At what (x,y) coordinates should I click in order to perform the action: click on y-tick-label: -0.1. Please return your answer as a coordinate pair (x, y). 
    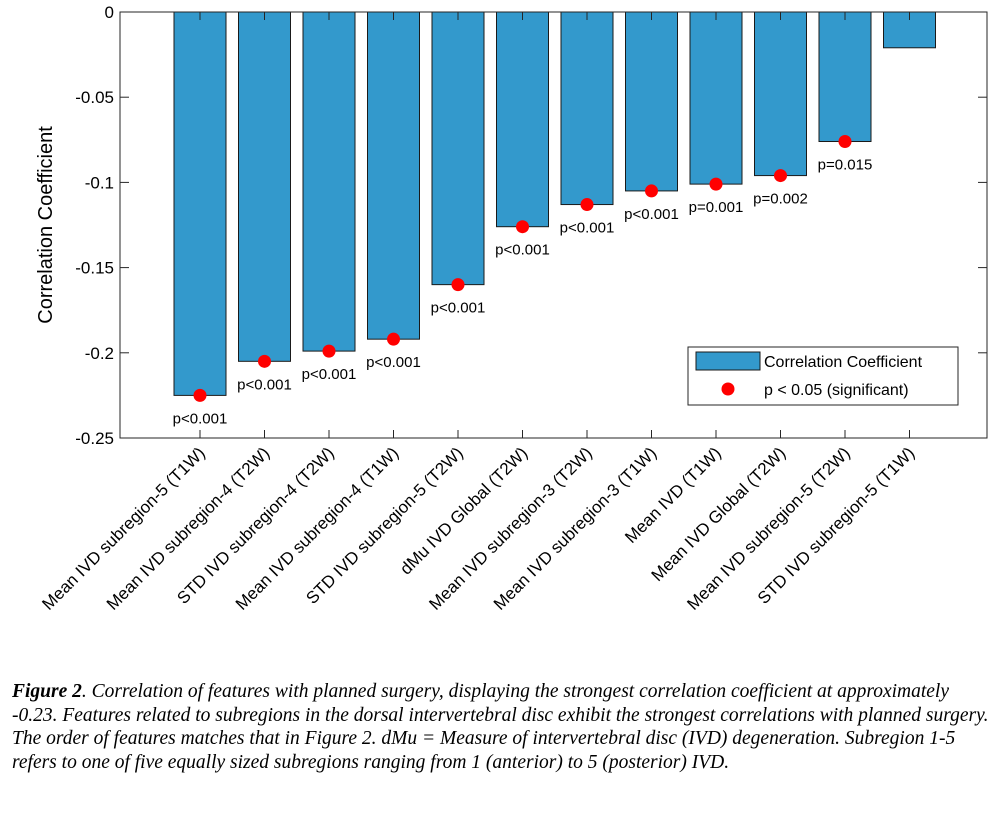
    Looking at the image, I should click on (99, 182).